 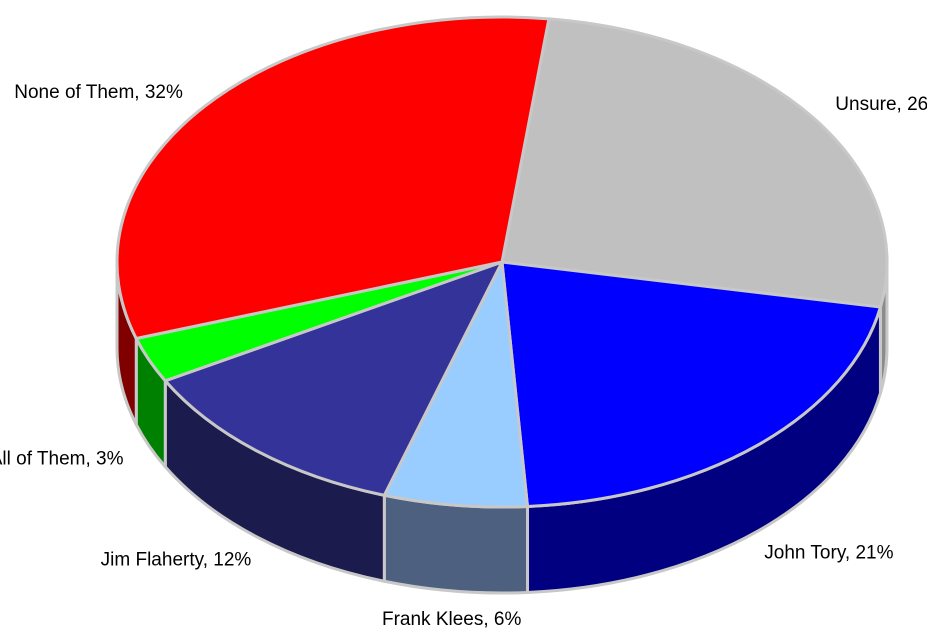 What do you see at coordinates (62, 459) in the screenshot?
I see `pie-label-all-of-them: All of Them, 3%` at bounding box center [62, 459].